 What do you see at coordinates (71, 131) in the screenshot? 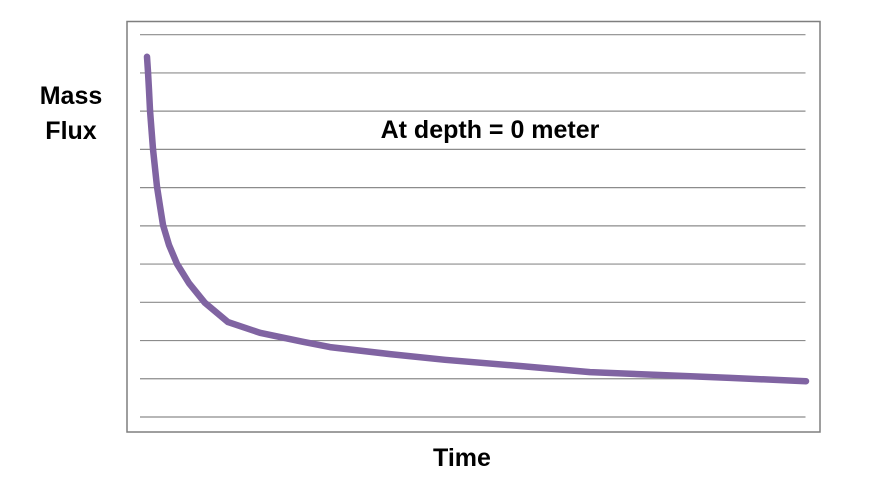
I see `y-axis-title-line-2: Flux` at bounding box center [71, 131].